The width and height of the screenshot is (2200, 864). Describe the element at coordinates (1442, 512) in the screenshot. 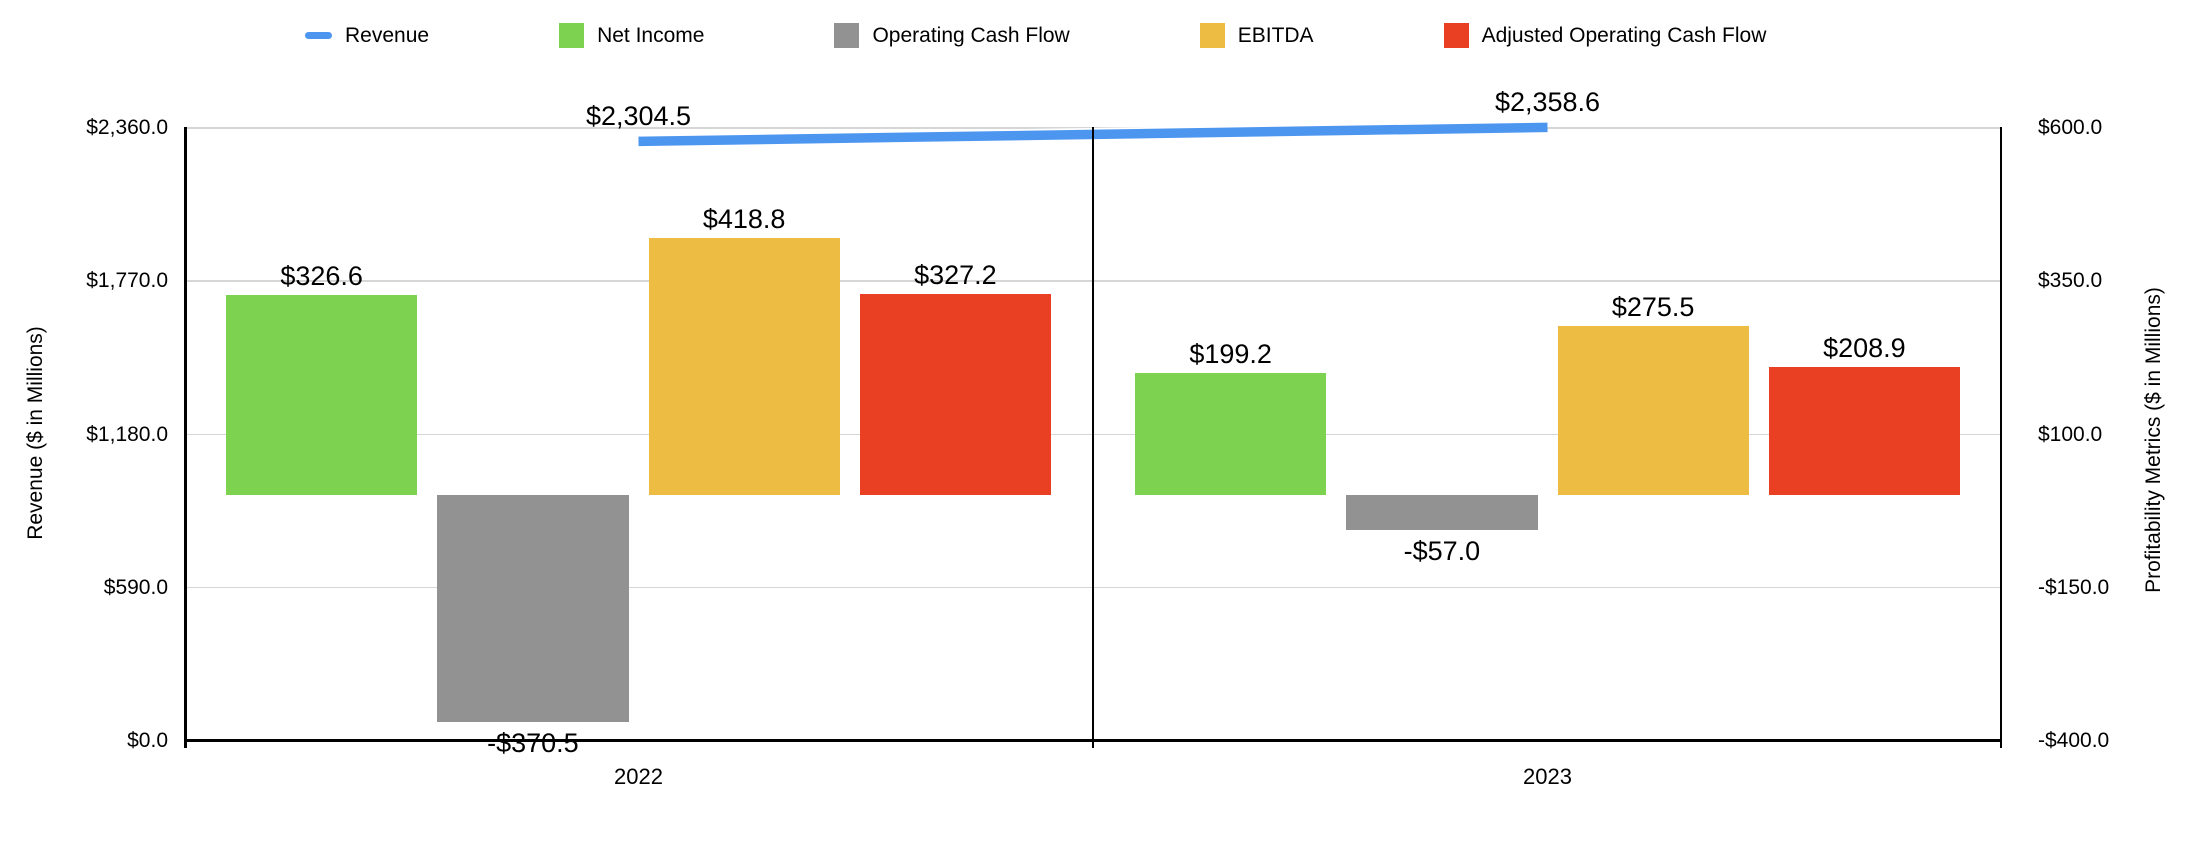

I see `bar-operating-cash-flow-2023` at that location.